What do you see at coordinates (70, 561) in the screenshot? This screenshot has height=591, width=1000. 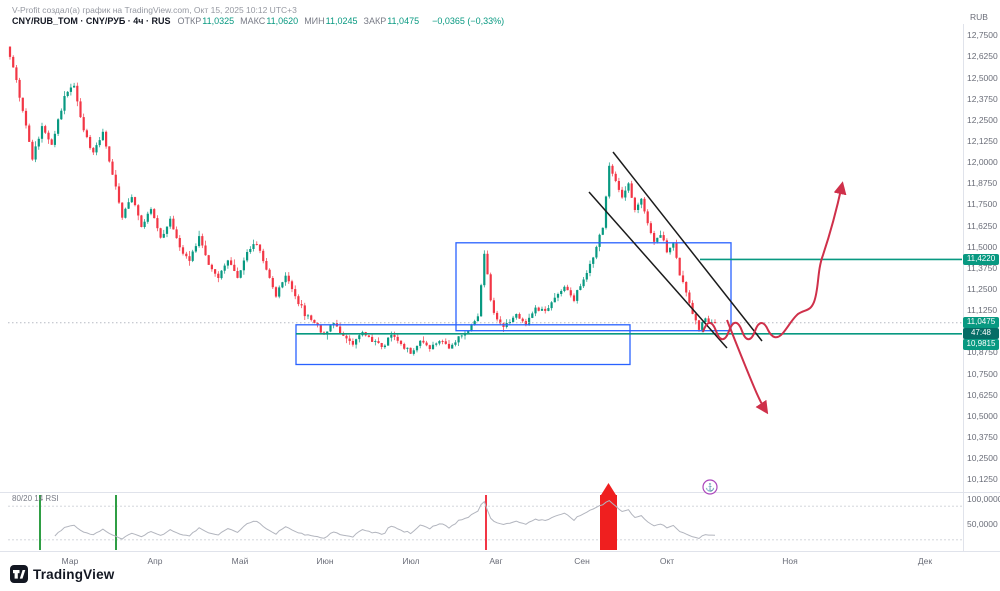 I see `time-axis-month: Мар` at bounding box center [70, 561].